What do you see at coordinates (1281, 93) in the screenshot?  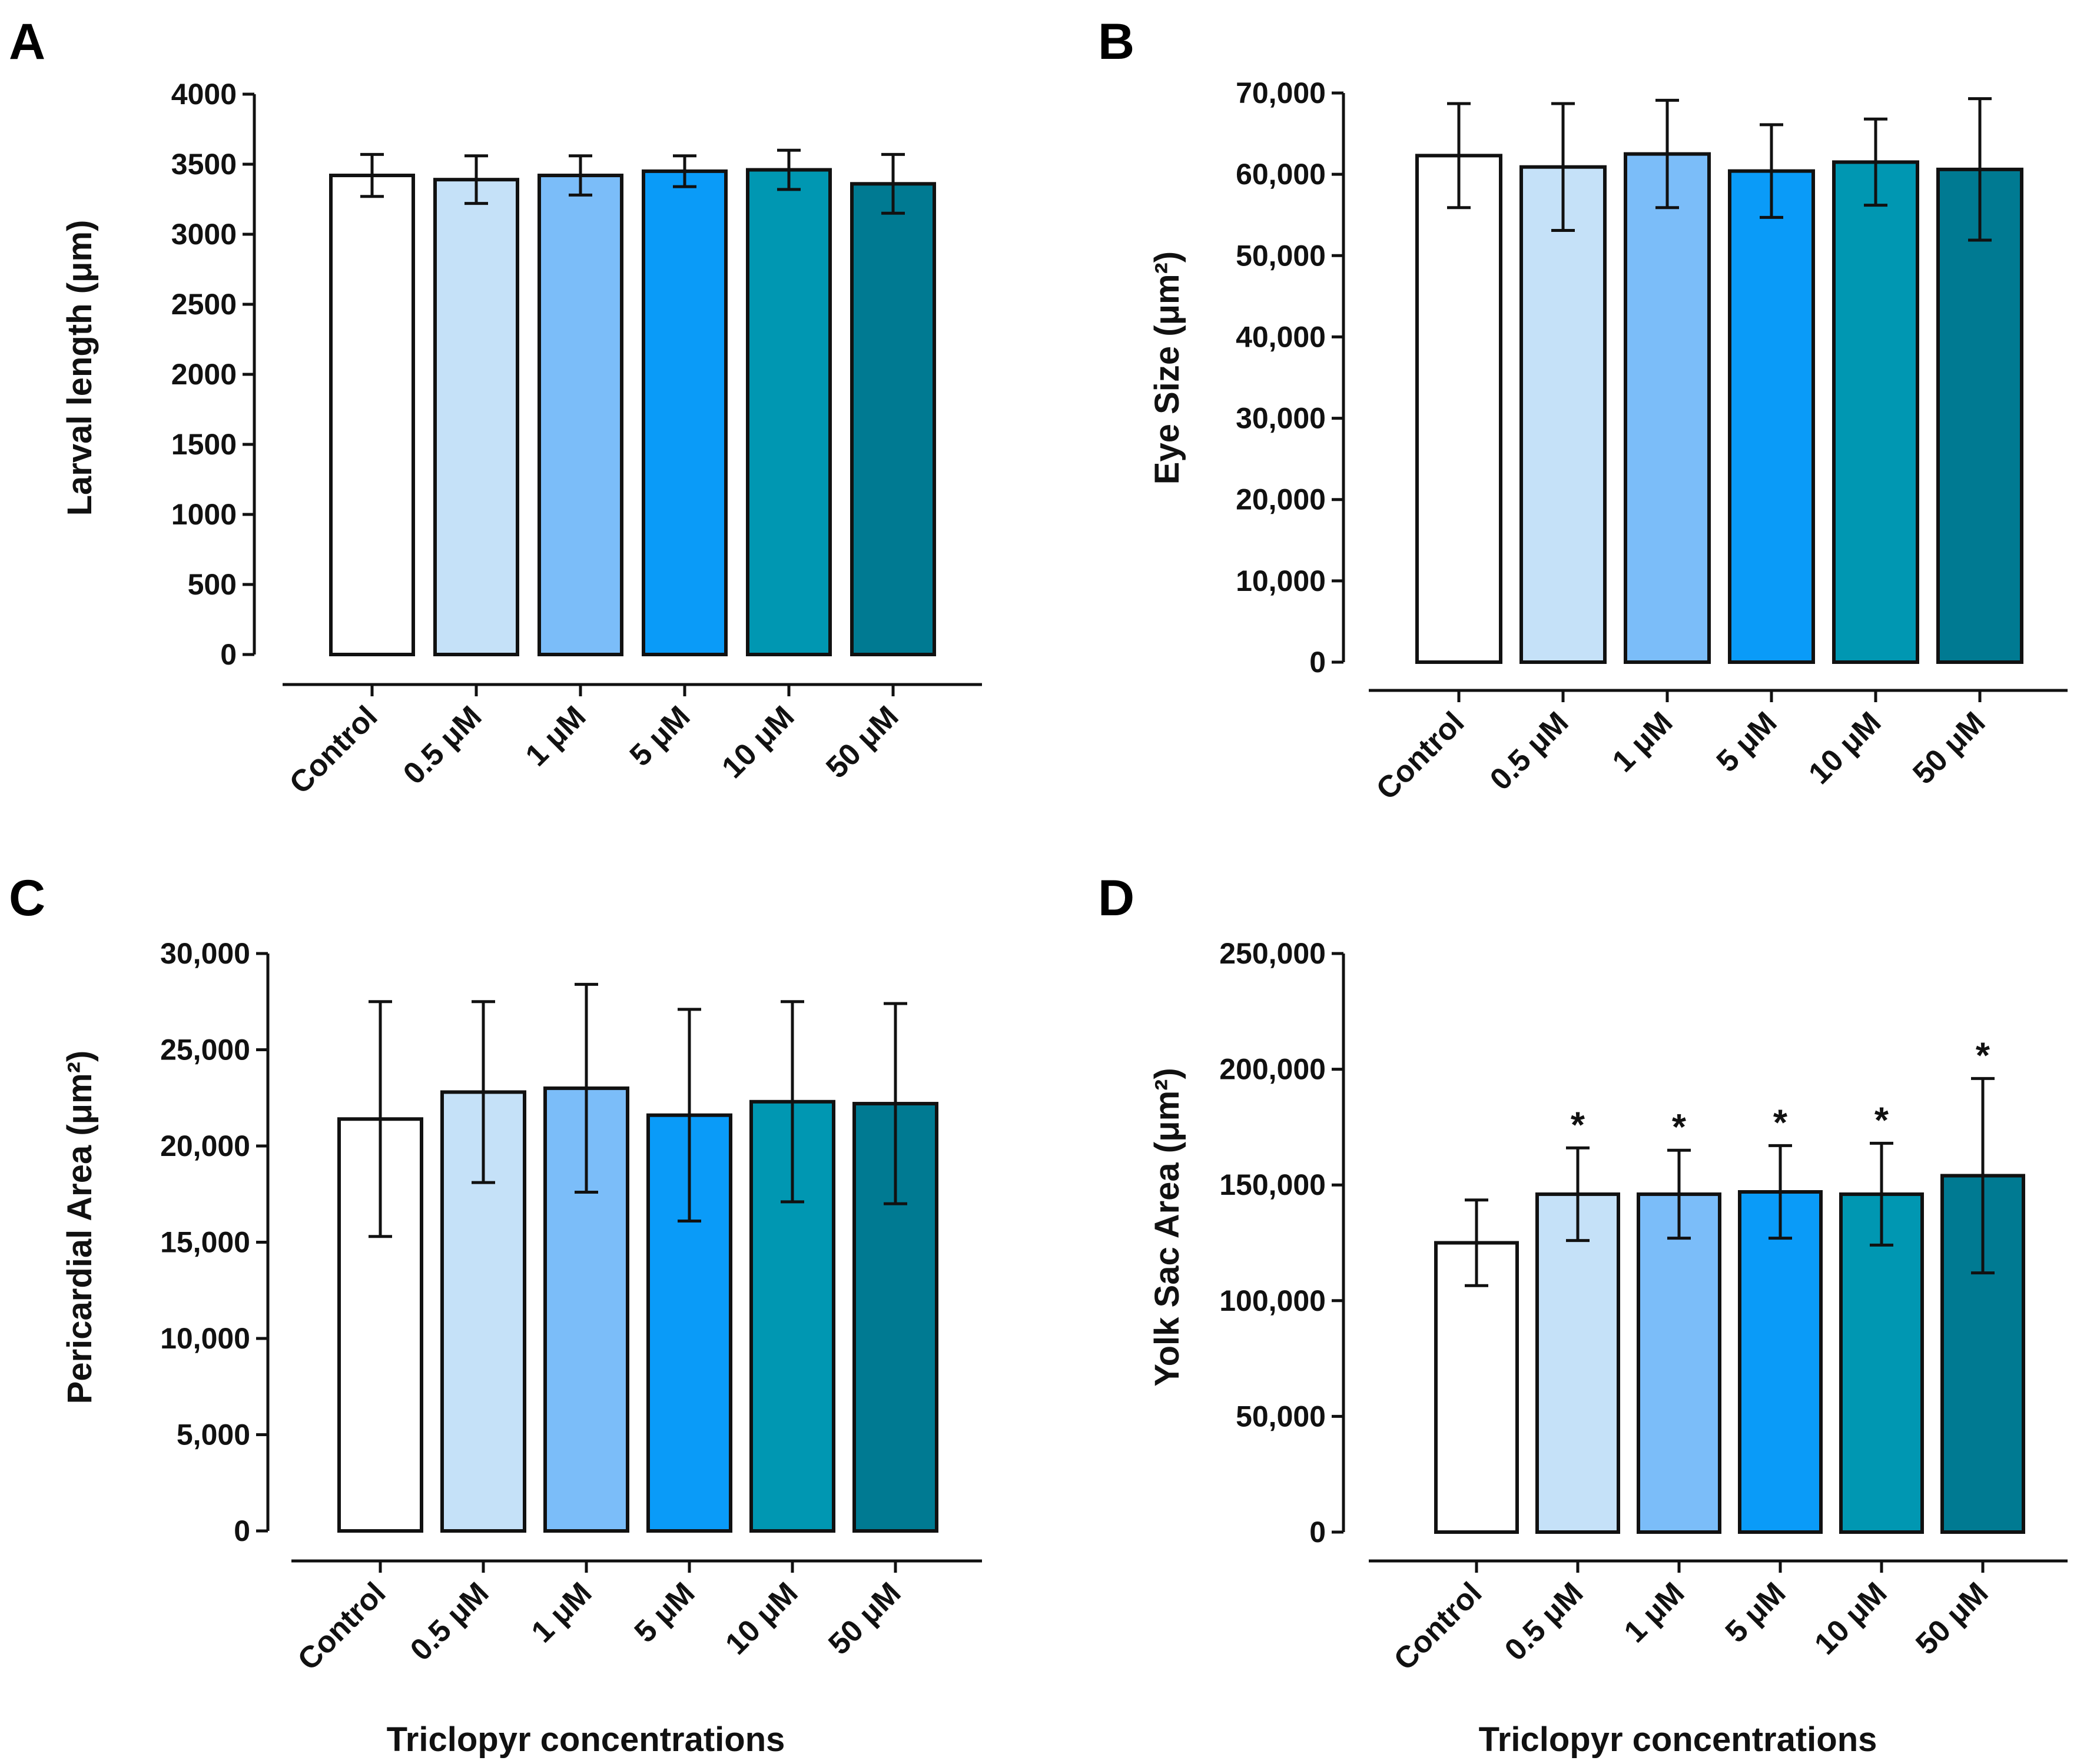 I see `panel-b-y-tick-label: 70,000` at bounding box center [1281, 93].